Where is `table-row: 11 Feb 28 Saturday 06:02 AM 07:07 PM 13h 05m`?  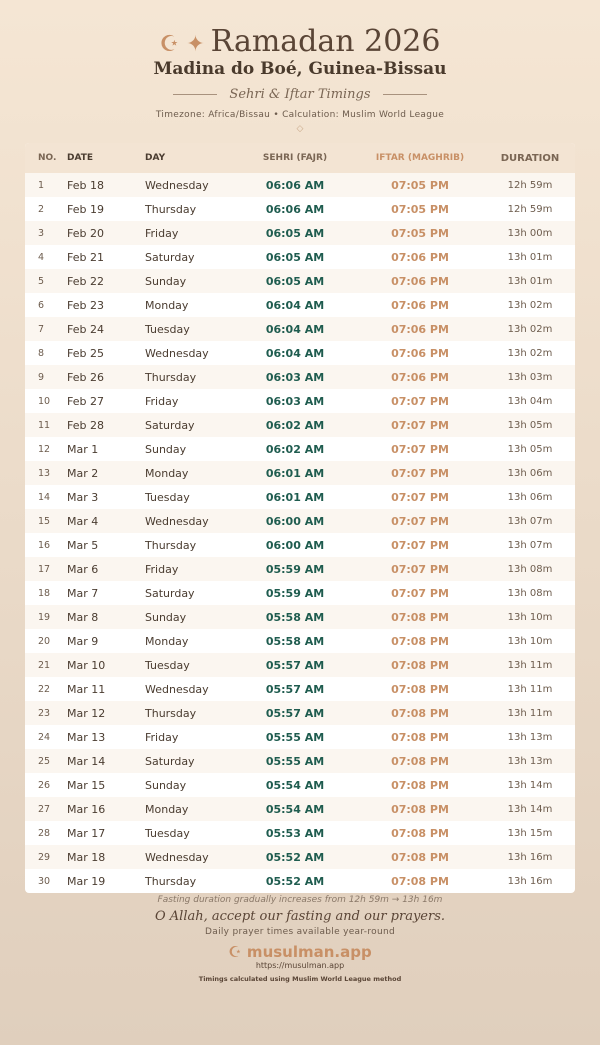
table-row: 11 Feb 28 Saturday 06:02 AM 07:07 PM 13h 05m is located at coordinates (300, 425).